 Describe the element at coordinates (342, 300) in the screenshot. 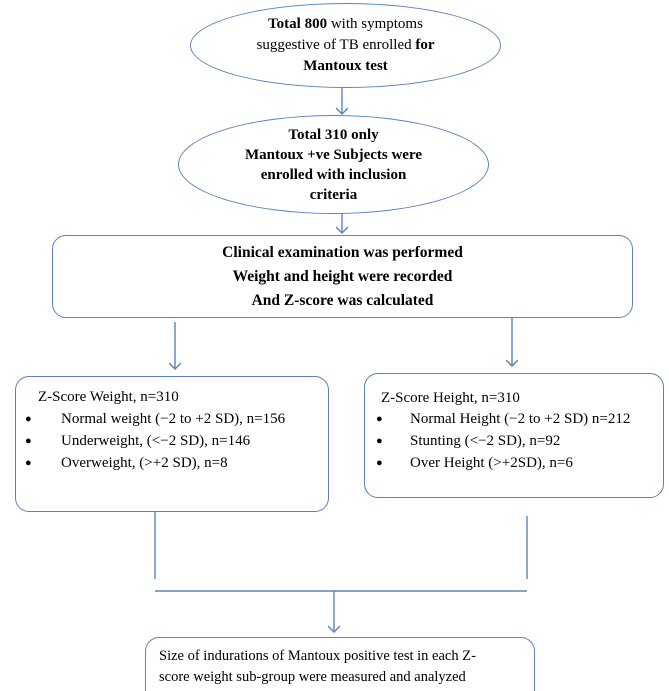

I see `clinical-line-3: And Z-score was calculated` at that location.